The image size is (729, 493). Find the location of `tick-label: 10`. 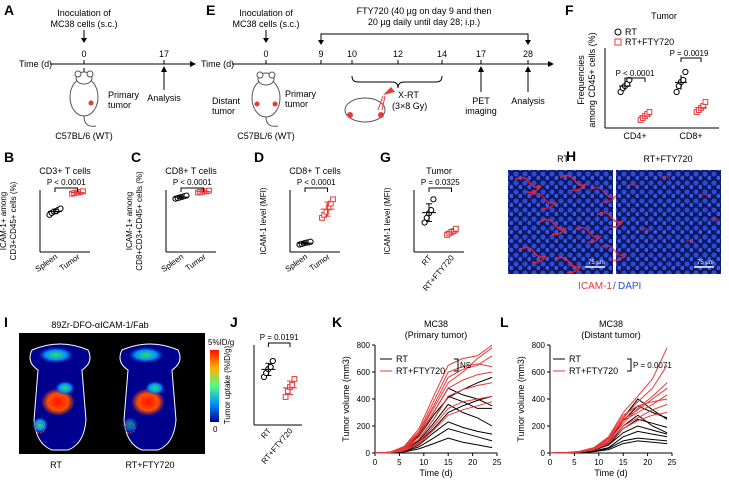

tick-label: 10 is located at coordinates (352, 54).